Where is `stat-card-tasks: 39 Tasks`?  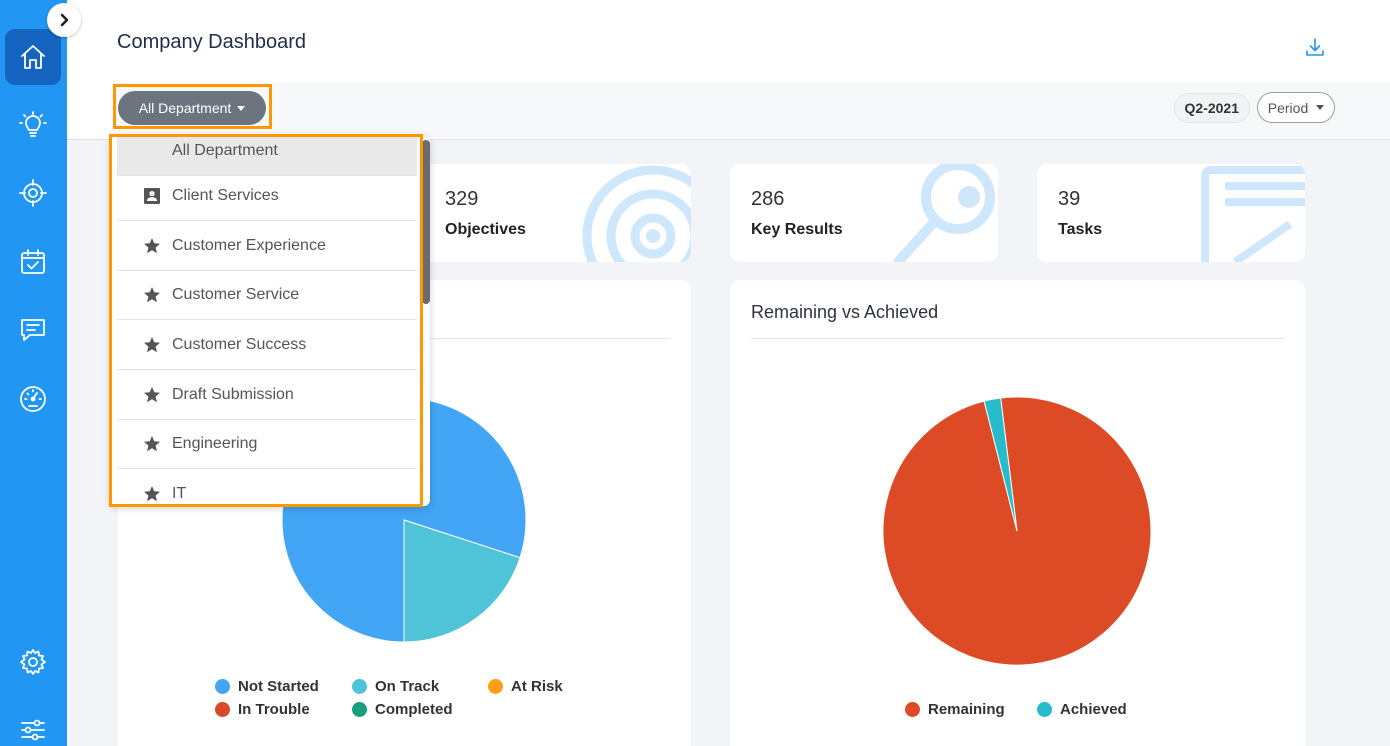
stat-card-tasks: 39 Tasks is located at coordinates (1171, 213).